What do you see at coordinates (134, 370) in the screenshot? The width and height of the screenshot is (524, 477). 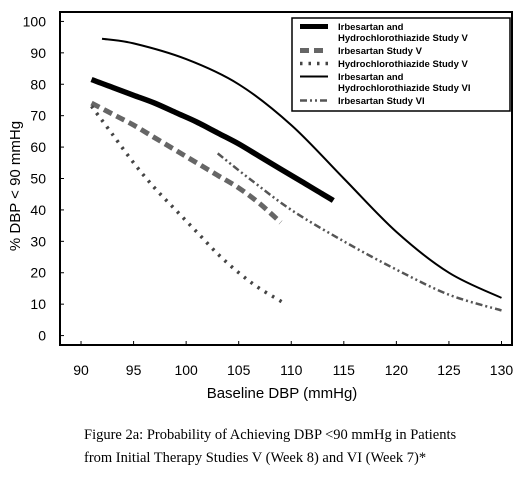 I see `x-tick-label: 95` at bounding box center [134, 370].